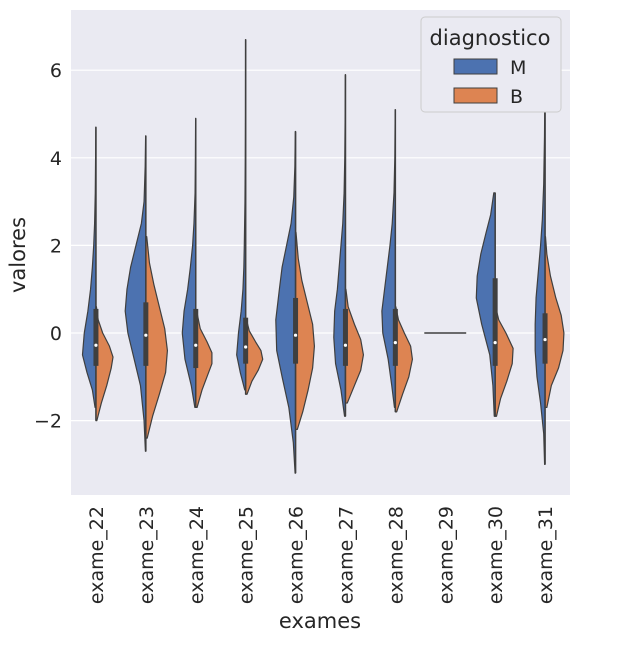 Image resolution: width=627 pixels, height=646 pixels. I want to click on x-tick-label: exame_24, so click(197, 555).